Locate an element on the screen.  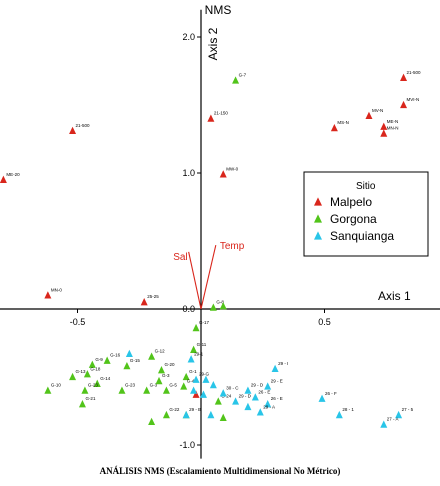
legend: Sitio Malpelo Gorgona Sanquianga is located at coordinates (366, 214).